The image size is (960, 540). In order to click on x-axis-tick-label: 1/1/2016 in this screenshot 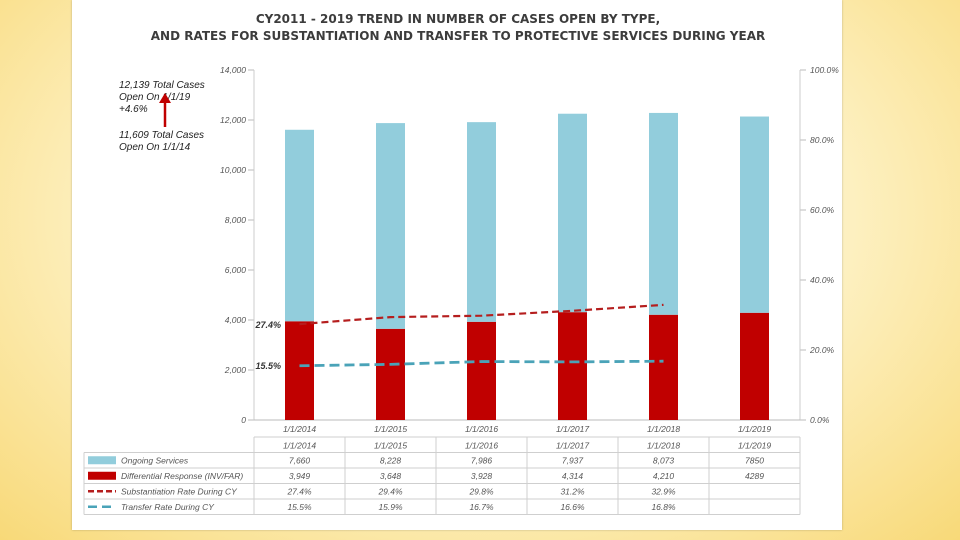, I will do `click(481, 429)`.